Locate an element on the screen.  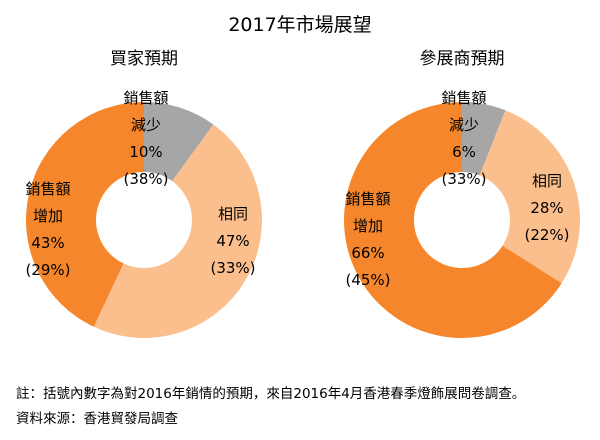
left-chart-title: 買家預期 is located at coordinates (144, 59).